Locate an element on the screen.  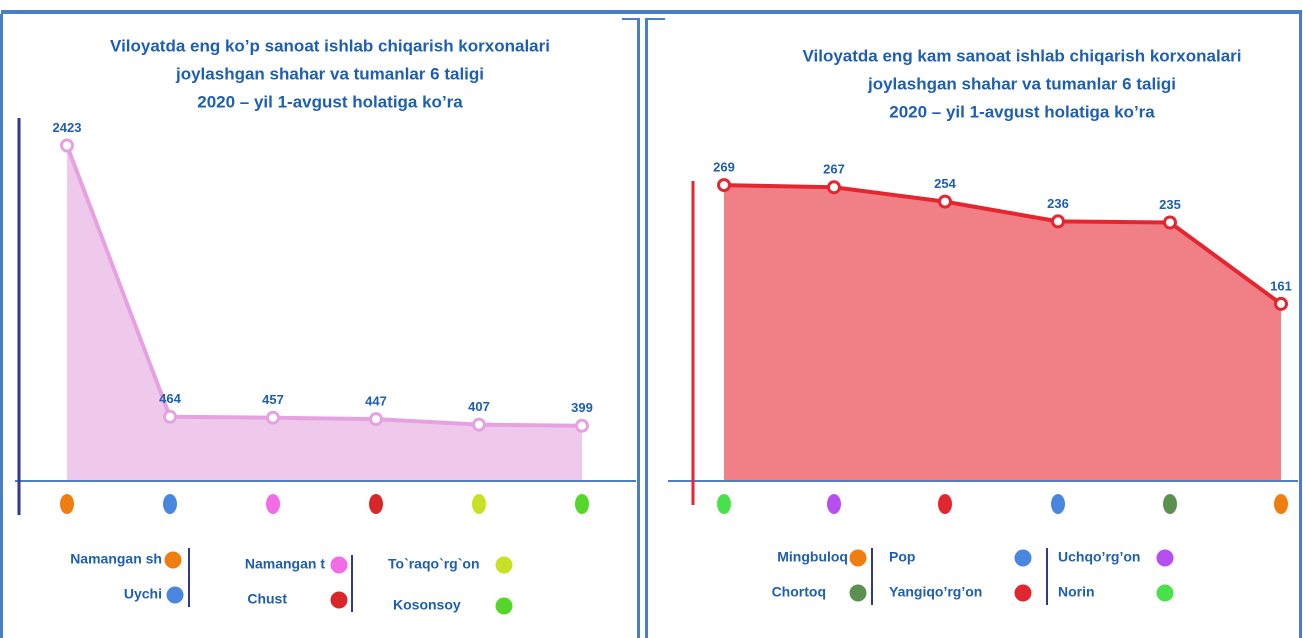
value-label: 447 is located at coordinates (376, 401).